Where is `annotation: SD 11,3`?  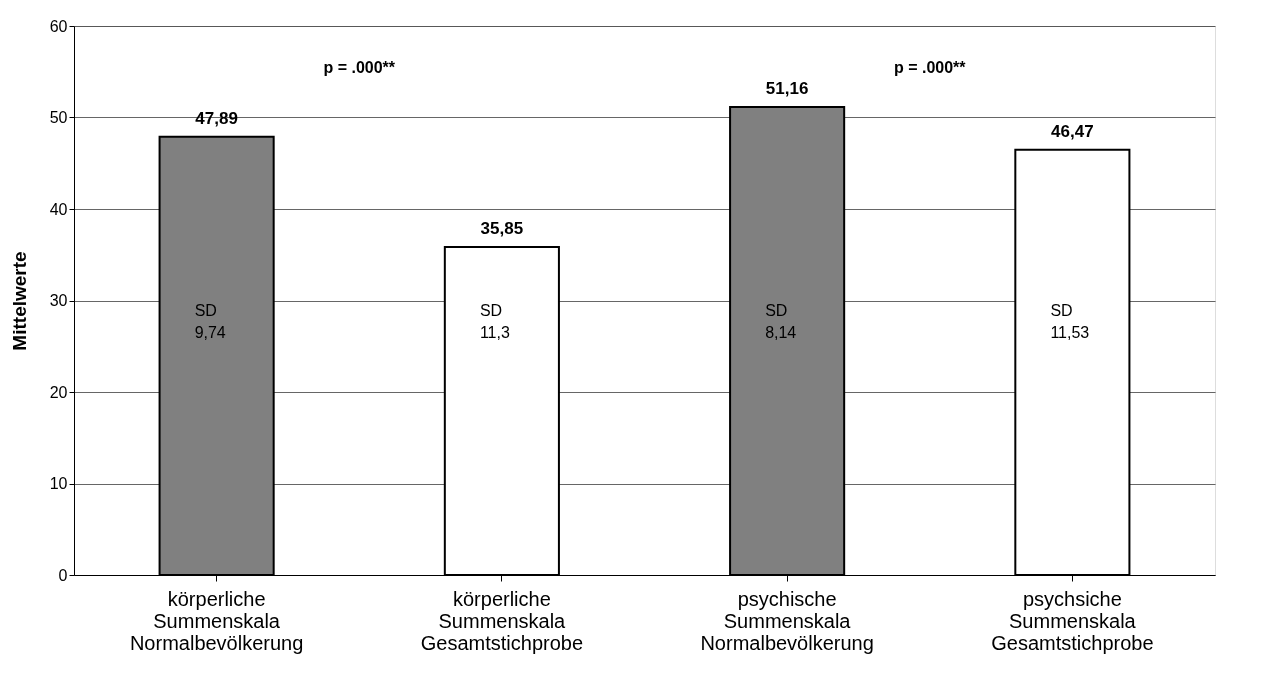
annotation: SD 11,3 is located at coordinates (494, 322).